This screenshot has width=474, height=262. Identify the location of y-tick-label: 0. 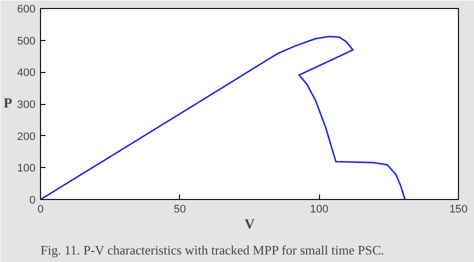
(32, 200).